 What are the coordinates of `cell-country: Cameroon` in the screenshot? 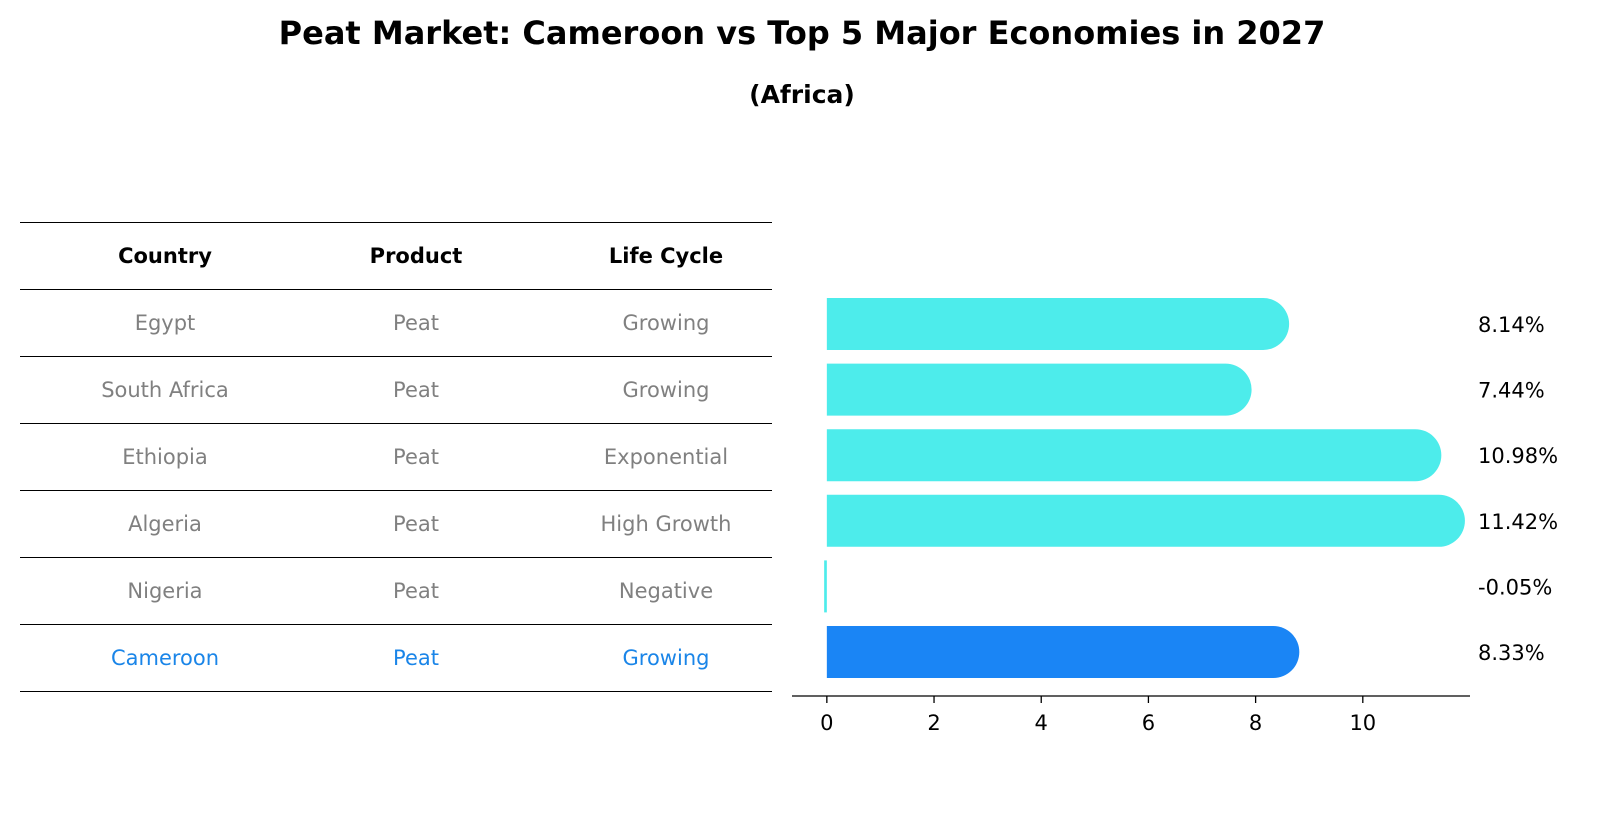 It's located at (165, 658).